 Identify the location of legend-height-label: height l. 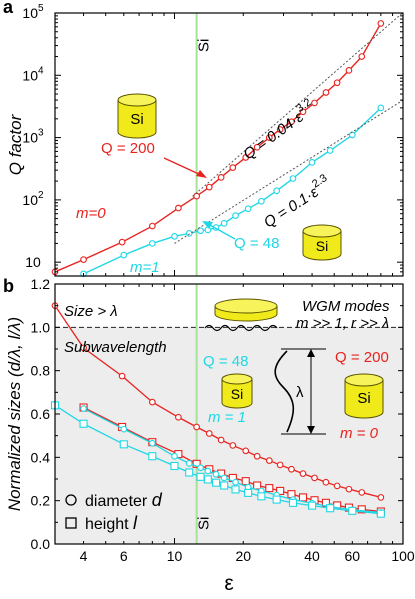
(111, 523).